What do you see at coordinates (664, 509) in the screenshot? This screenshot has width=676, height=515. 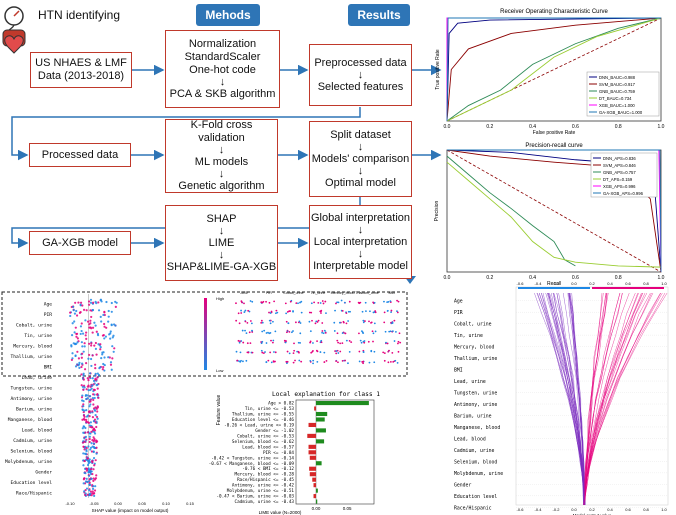 I see `decision-bottom-tick: 1.0` at bounding box center [664, 509].